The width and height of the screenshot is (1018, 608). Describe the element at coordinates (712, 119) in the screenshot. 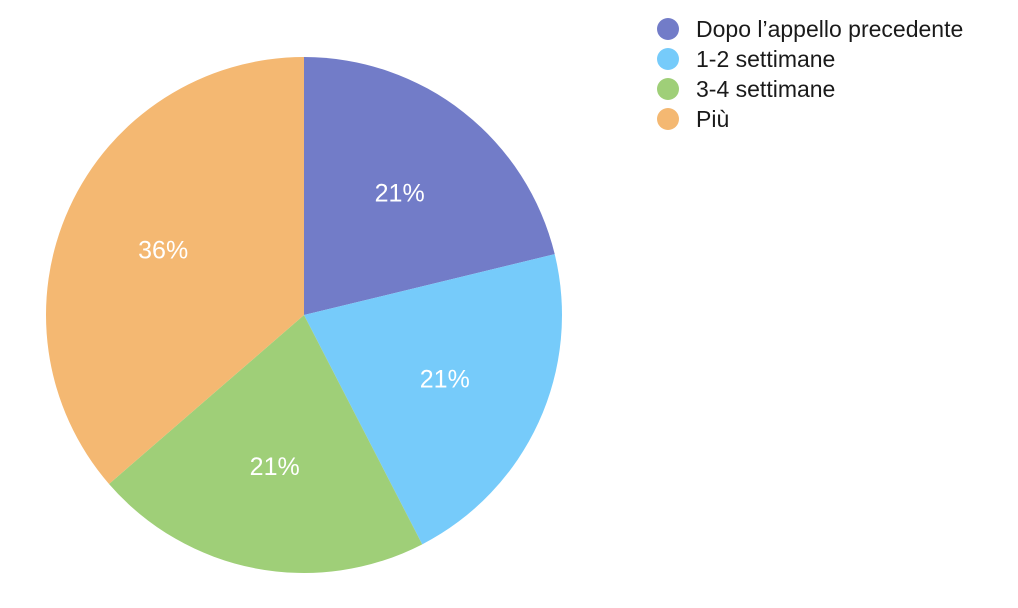

I see `legend-label-3: Più` at that location.